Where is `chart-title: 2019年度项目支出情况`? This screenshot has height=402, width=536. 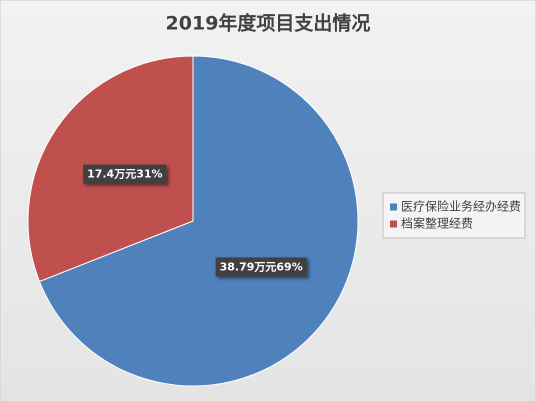
chart-title: 2019年度项目支出情况 is located at coordinates (268, 23).